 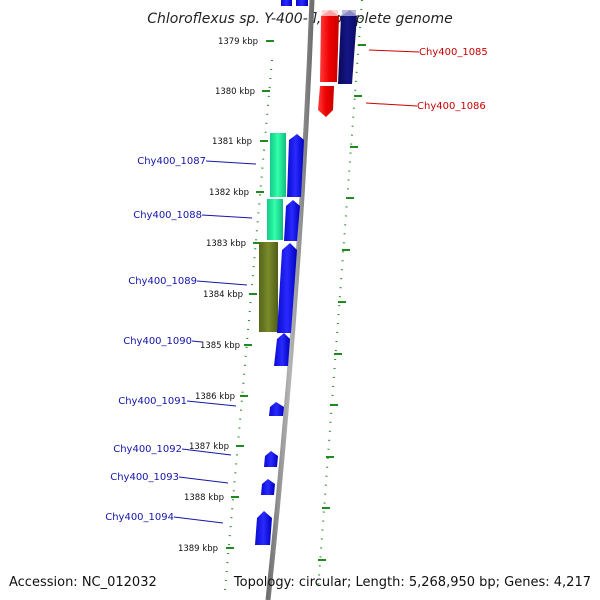 I want to click on reverse-genes, so click(x=279, y=339).